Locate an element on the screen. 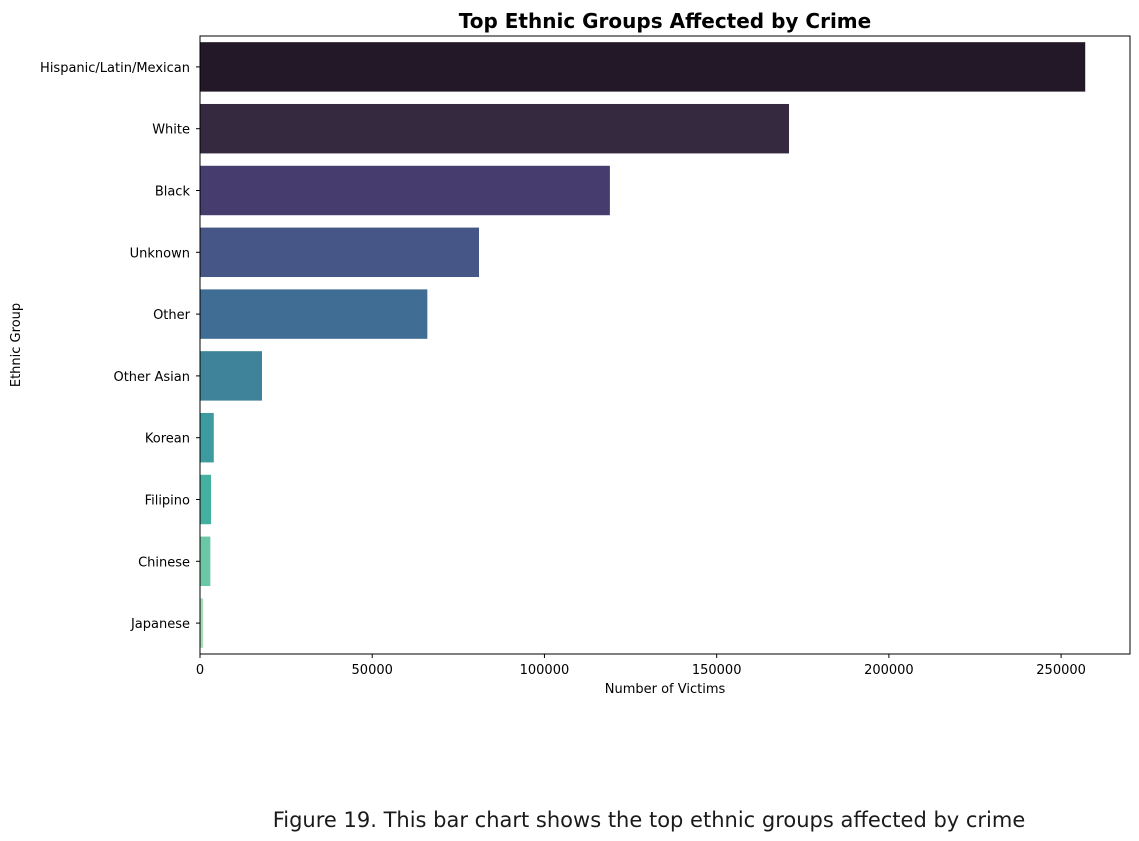 The height and width of the screenshot is (841, 1139). x-tick-label: 0 is located at coordinates (200, 670).